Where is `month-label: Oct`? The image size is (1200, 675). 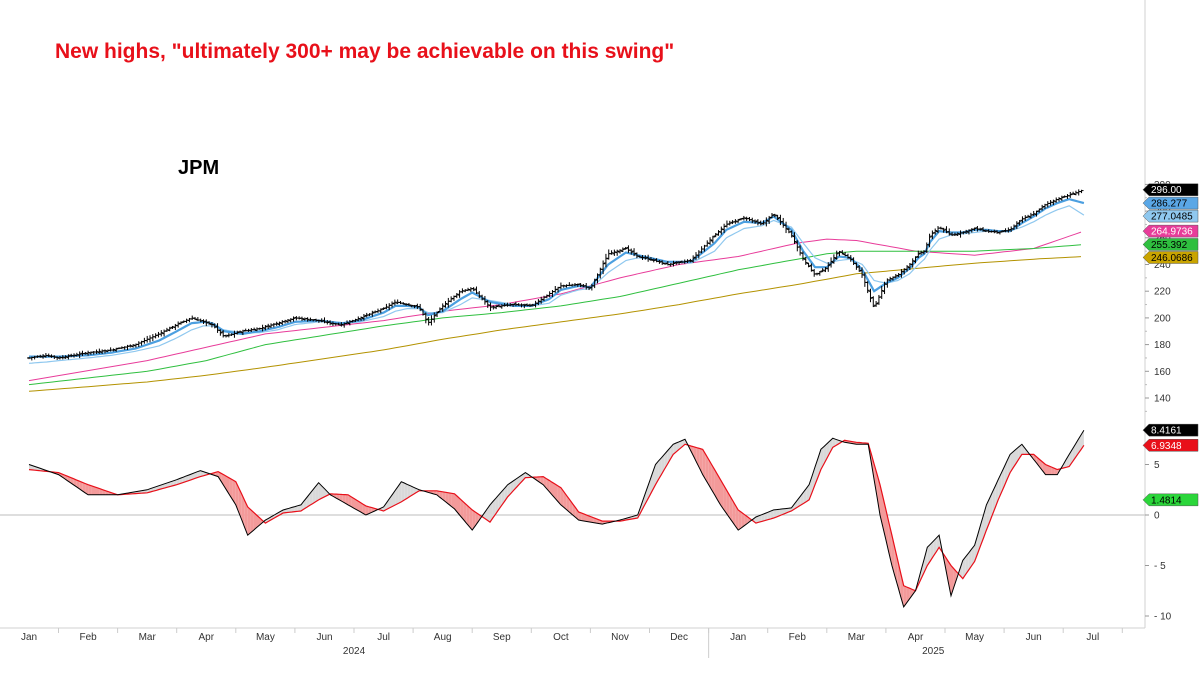 month-label: Oct is located at coordinates (561, 637).